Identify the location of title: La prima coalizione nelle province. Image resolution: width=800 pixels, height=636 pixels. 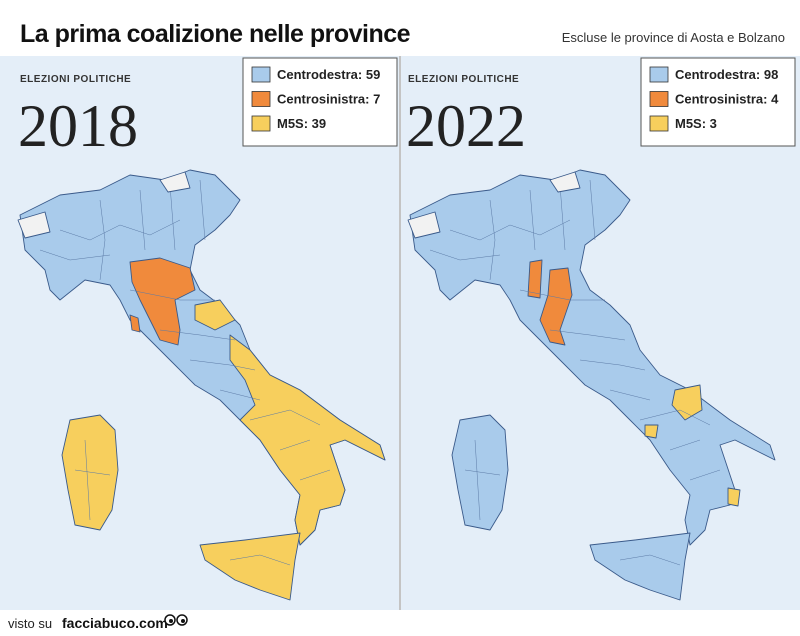
(215, 34).